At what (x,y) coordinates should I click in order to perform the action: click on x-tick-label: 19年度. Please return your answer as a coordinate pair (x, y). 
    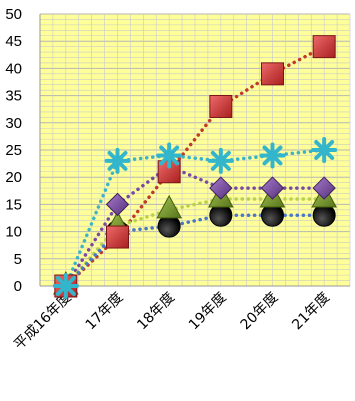
    Looking at the image, I should click on (208, 312).